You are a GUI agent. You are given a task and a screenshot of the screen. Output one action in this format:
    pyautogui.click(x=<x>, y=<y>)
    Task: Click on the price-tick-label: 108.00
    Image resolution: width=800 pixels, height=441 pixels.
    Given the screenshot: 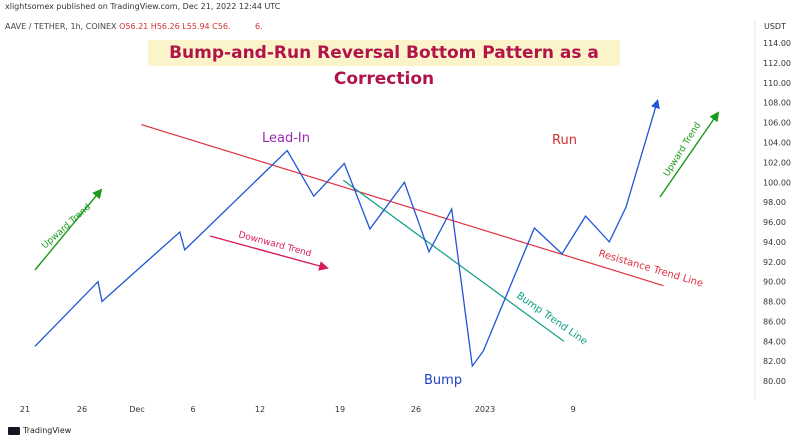 What is the action you would take?
    pyautogui.click(x=777, y=103)
    